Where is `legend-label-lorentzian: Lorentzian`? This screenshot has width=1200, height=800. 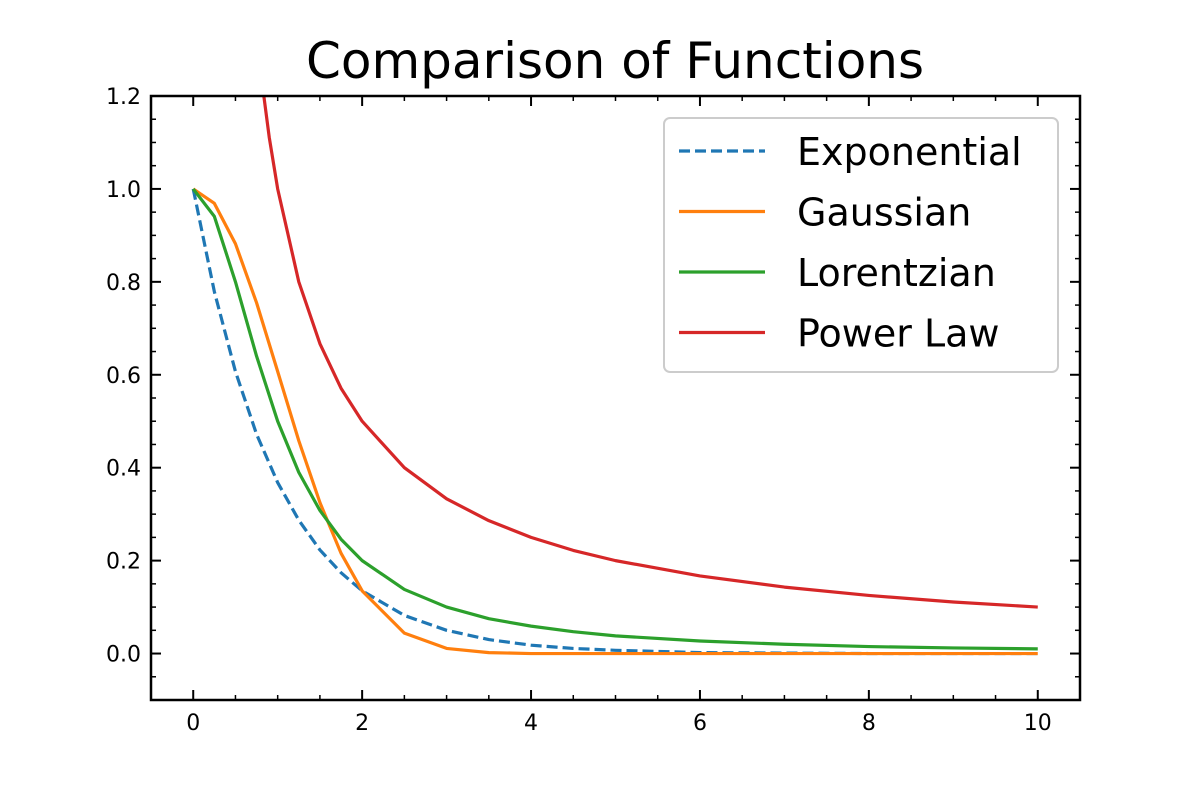 legend-label-lorentzian: Lorentzian is located at coordinates (896, 273).